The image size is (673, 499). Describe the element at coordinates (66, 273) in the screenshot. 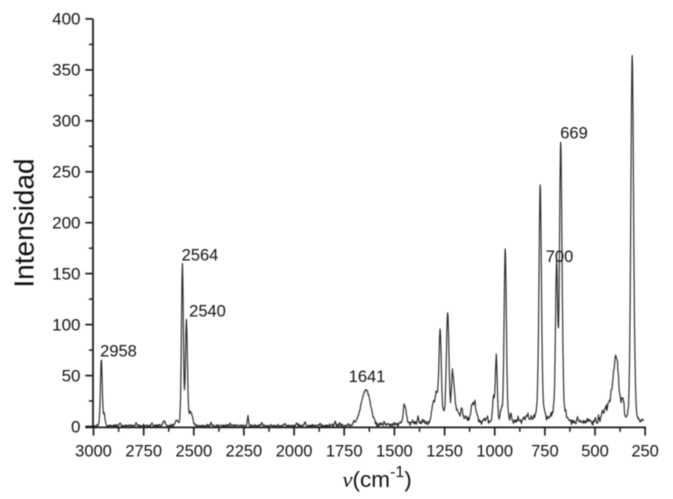

I see `svg-text: 150` at that location.